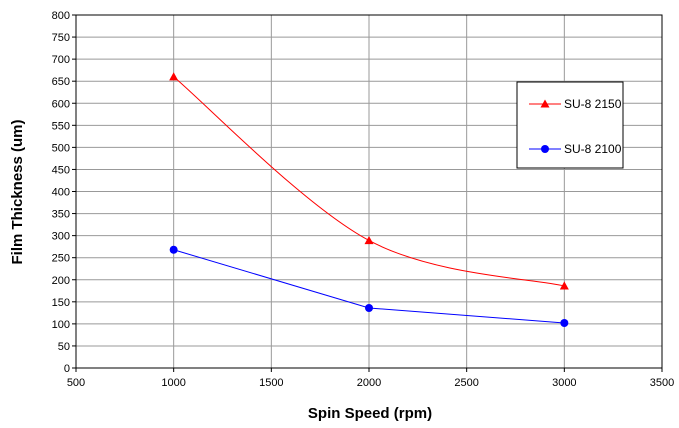  What do you see at coordinates (466, 383) in the screenshot?
I see `x-tick-label: 2500` at bounding box center [466, 383].